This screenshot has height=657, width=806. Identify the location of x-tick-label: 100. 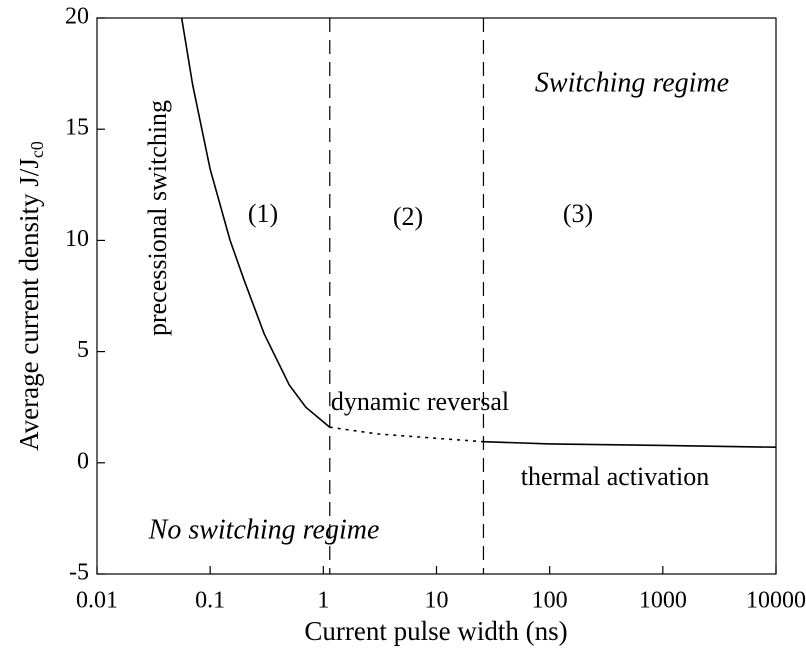
(550, 601).